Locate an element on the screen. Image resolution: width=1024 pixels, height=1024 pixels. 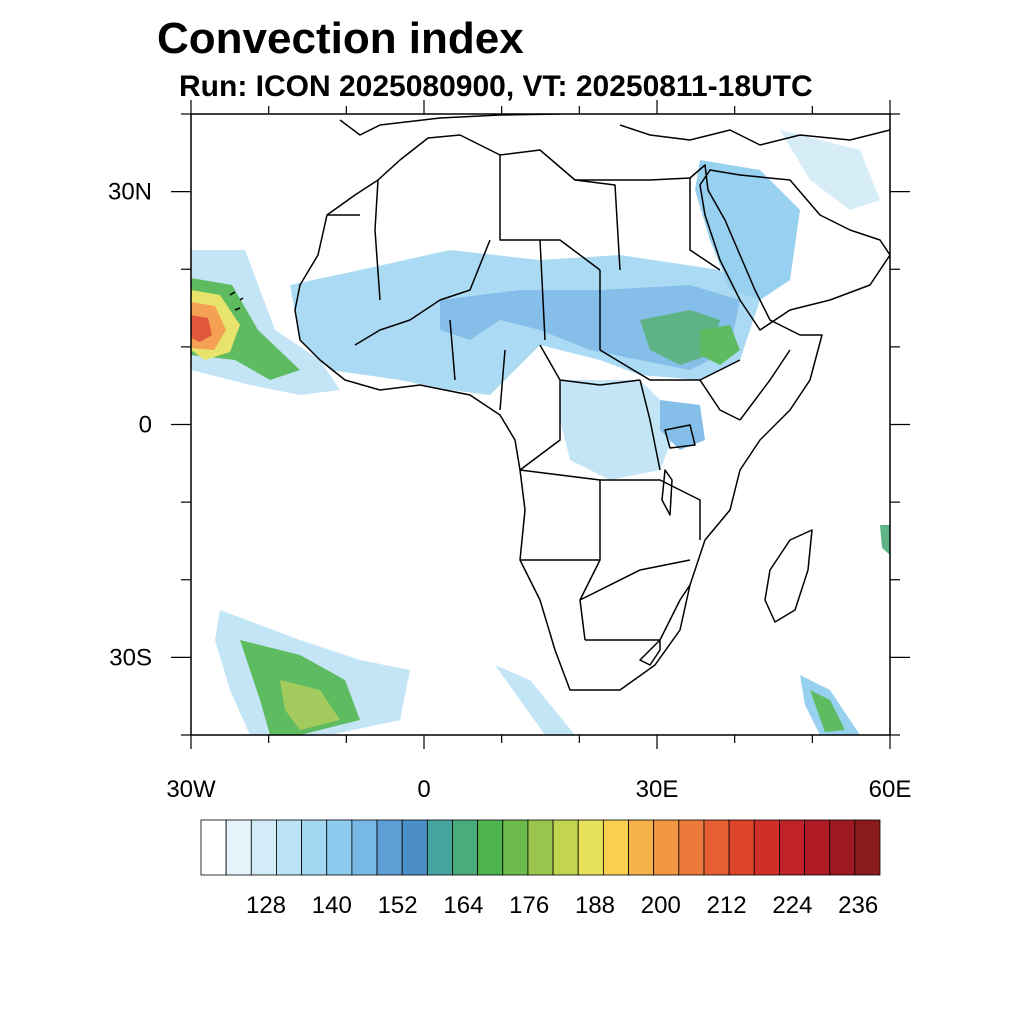
chart-subtitle: Run: ICON 2025080900, VT: 20250811-18UTC is located at coordinates (496, 86).